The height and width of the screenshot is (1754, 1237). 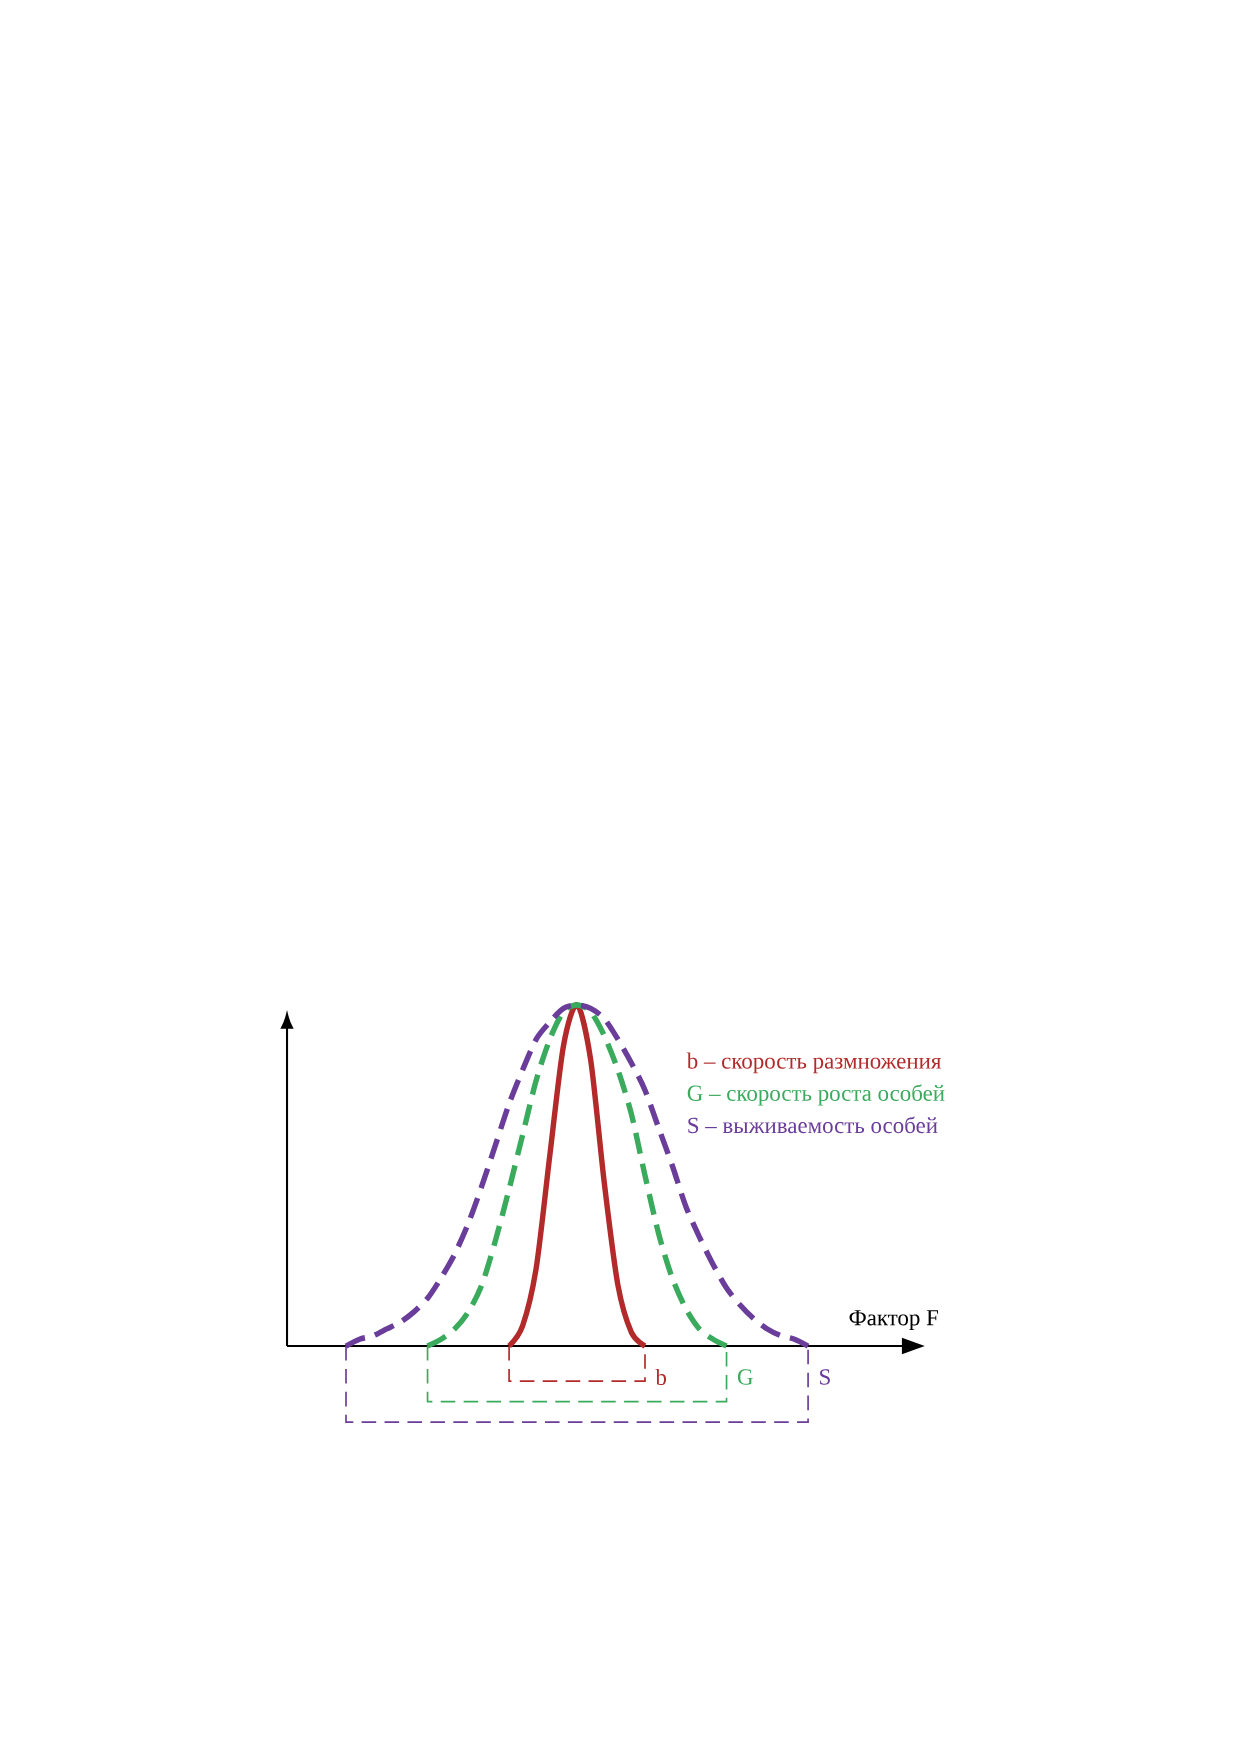 I want to click on text: b, so click(x=661, y=1377).